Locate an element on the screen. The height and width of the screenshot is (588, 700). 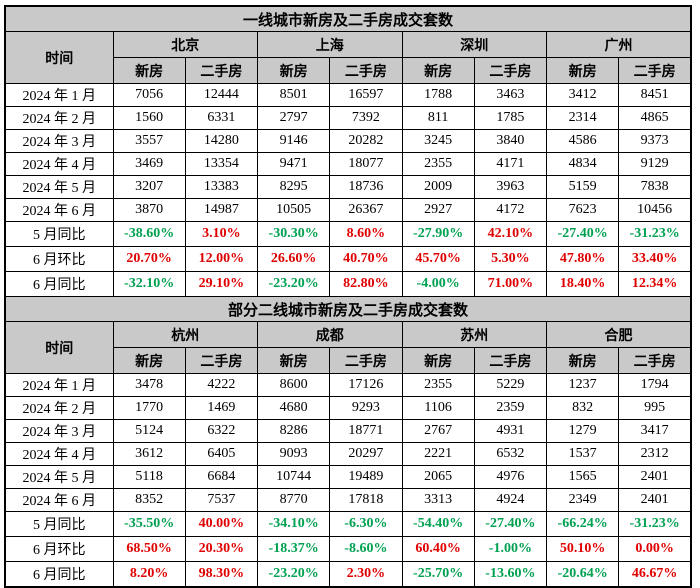
time-header-tier2: 时间 is located at coordinates (59, 347).